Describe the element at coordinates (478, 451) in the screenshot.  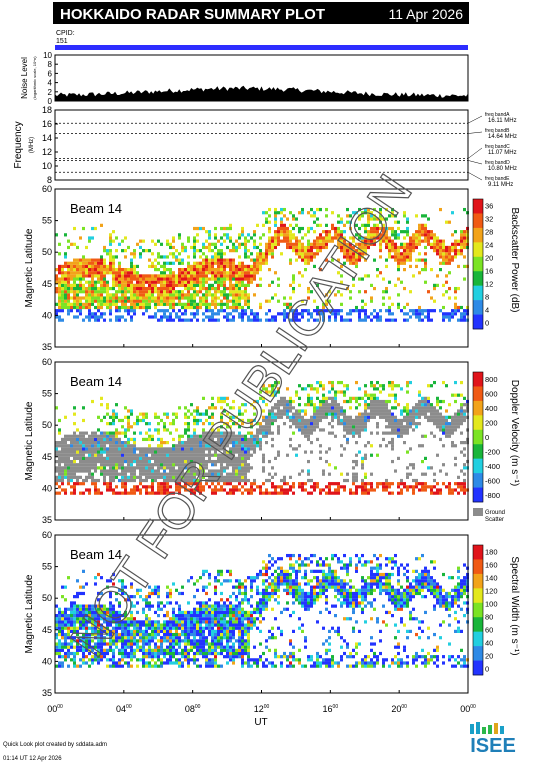
I see `colorbar-segment` at that location.